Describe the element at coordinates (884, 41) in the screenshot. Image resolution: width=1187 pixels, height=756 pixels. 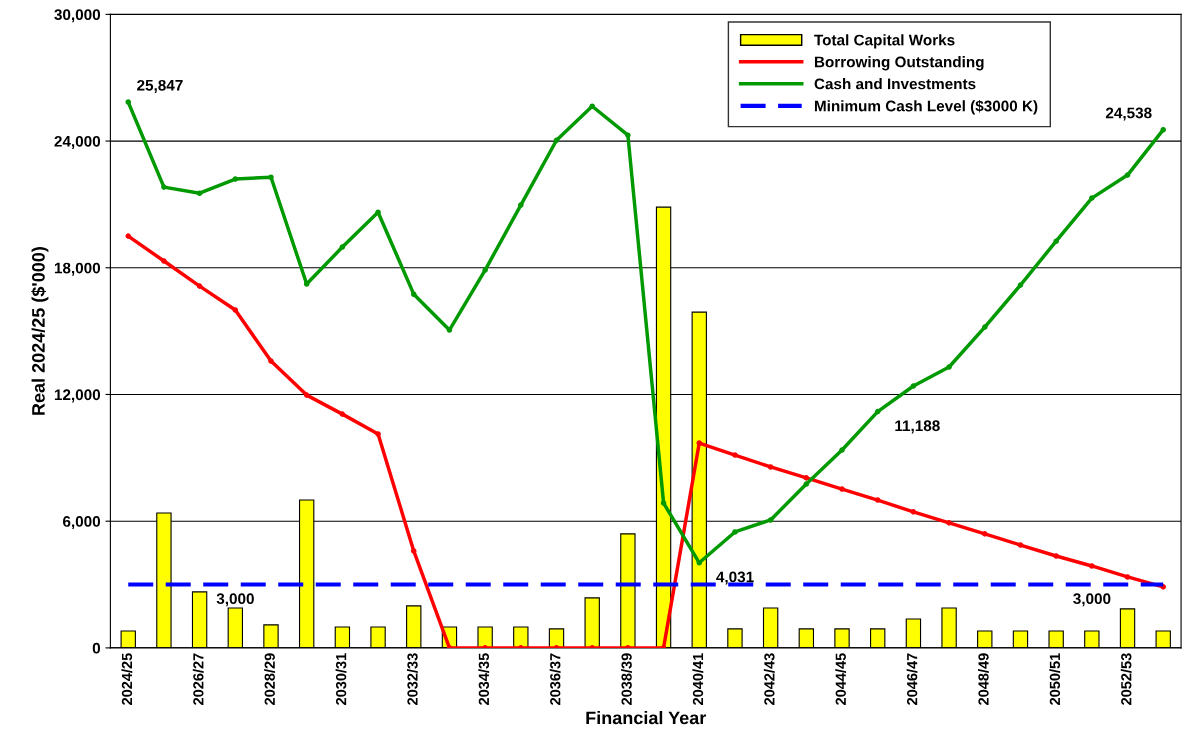
I see `legend-label: Total Capital Works` at that location.